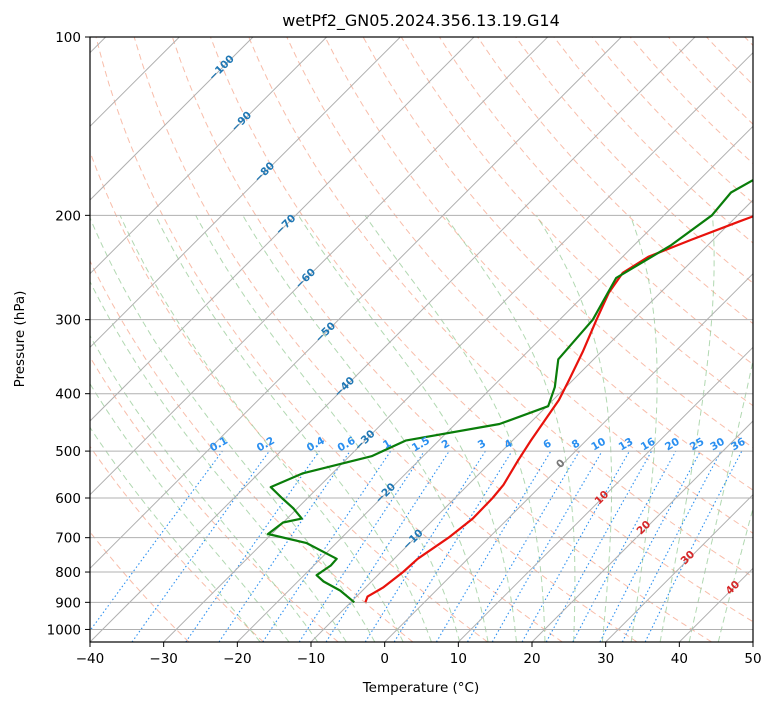 This screenshot has width=775, height=708. I want to click on x-tick-label: −40, so click(90, 659).